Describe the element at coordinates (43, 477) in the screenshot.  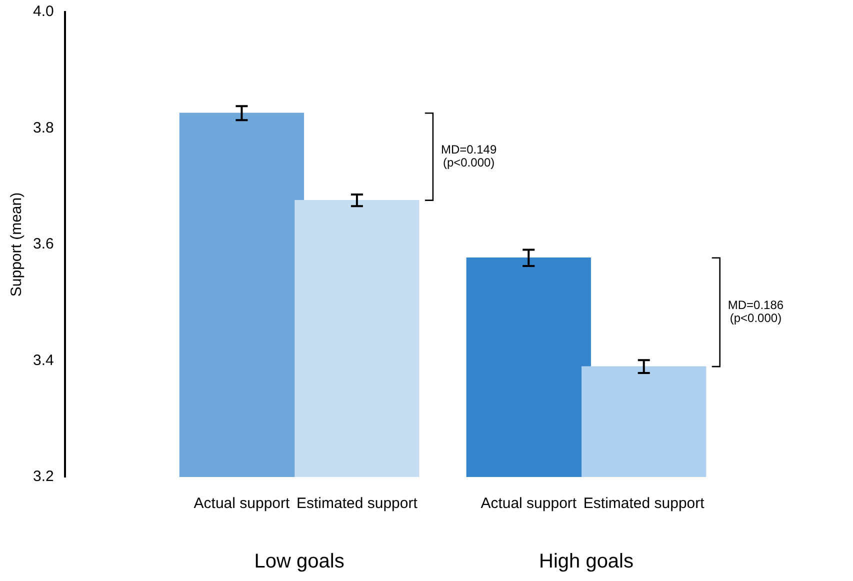
I see `y-tick-label: 3.2` at that location.